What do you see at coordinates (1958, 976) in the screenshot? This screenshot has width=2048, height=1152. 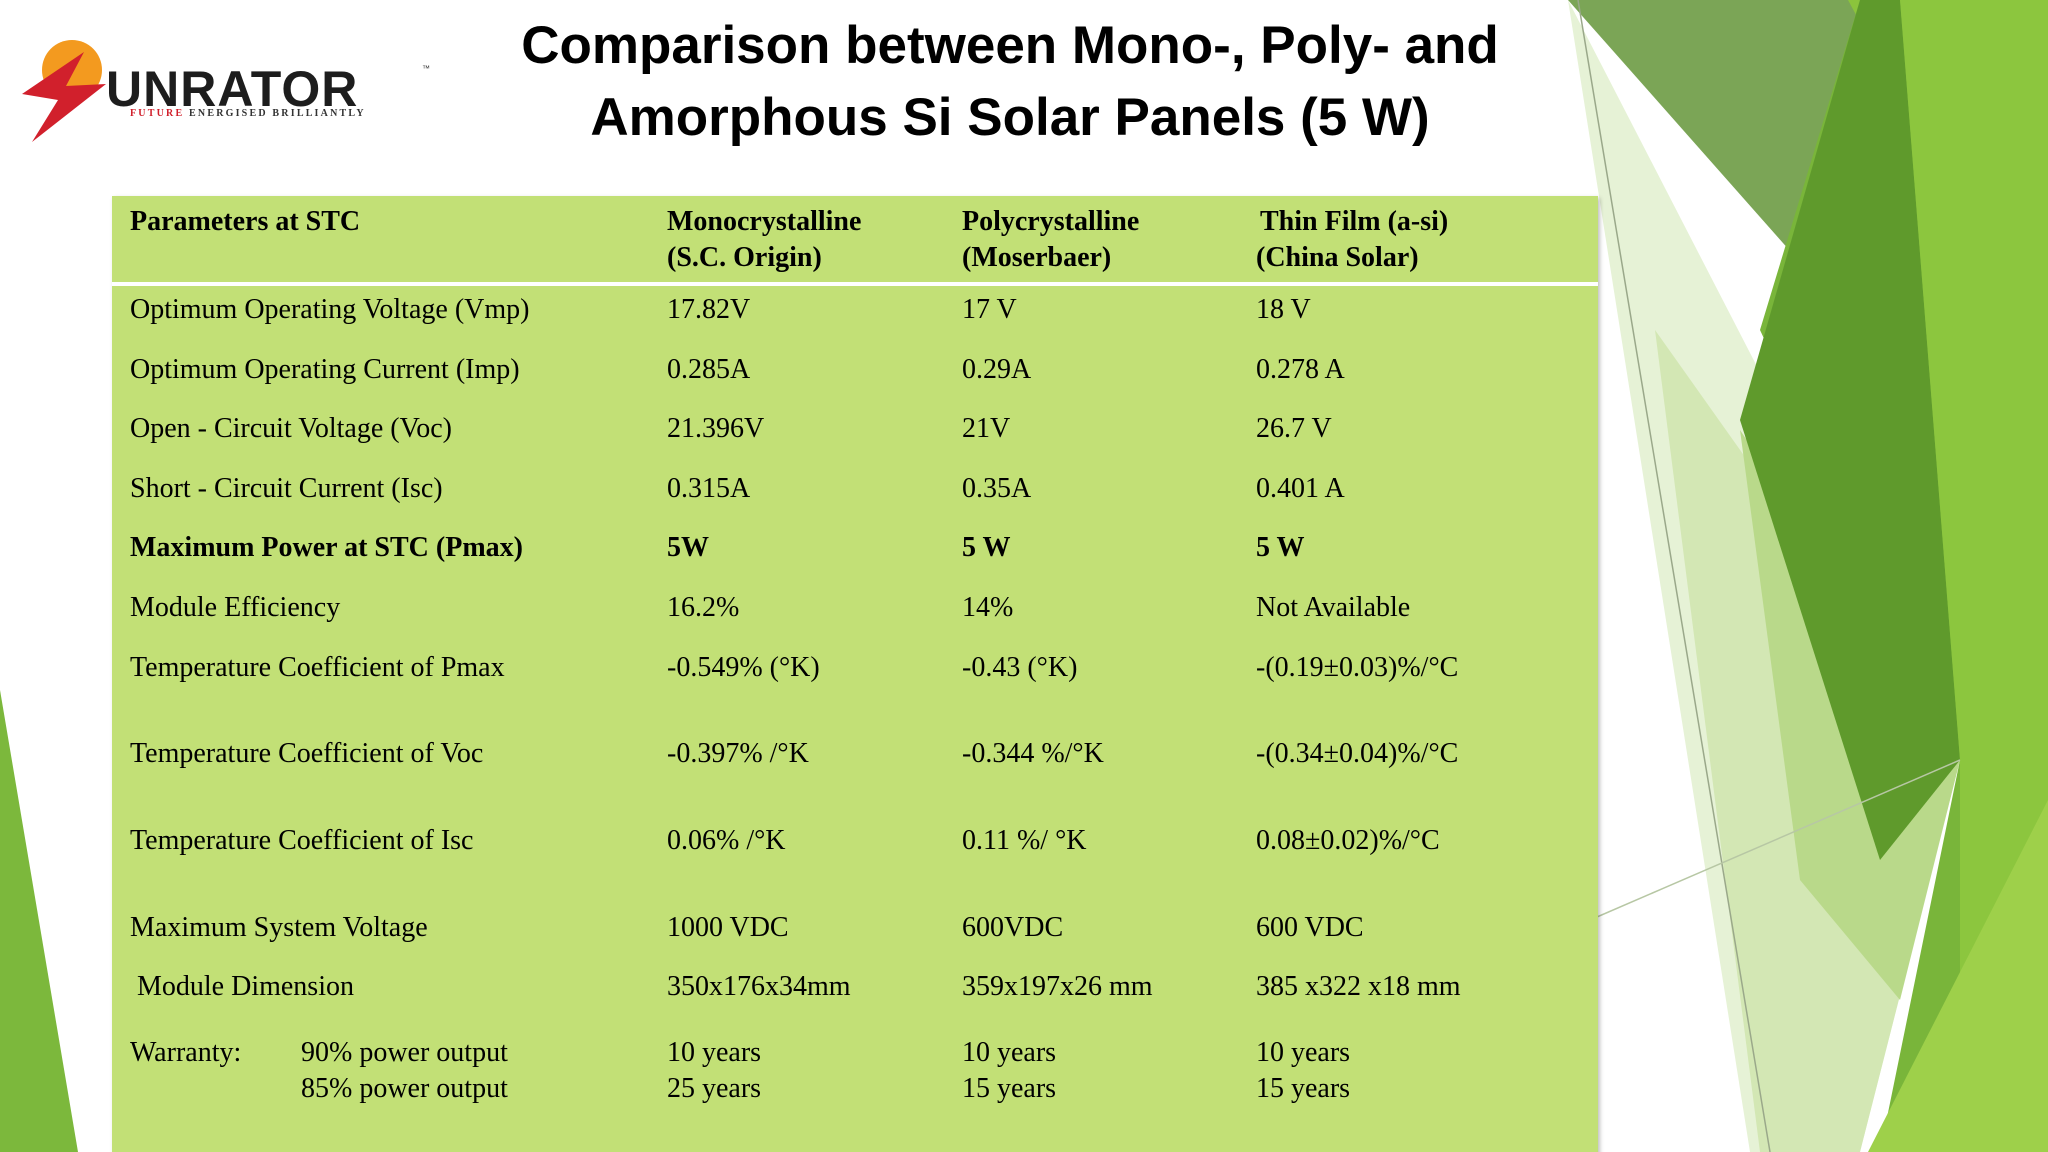 I see `right-shape-bottom` at bounding box center [1958, 976].